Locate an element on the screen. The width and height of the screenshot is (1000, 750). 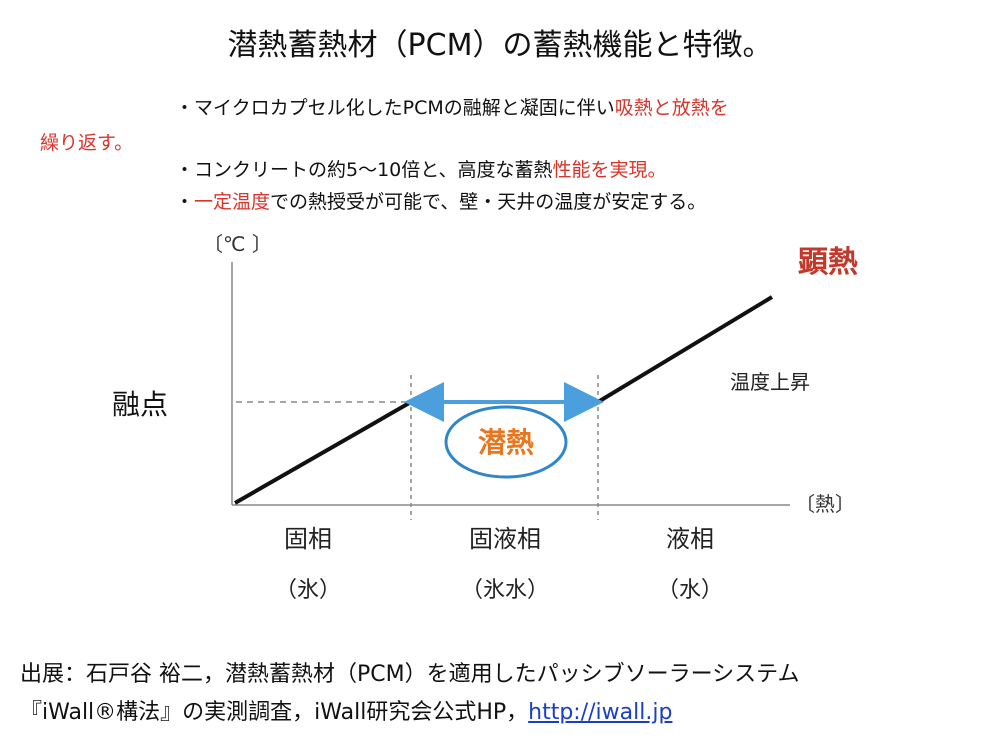
x-axis-unit: 〔熱〕 is located at coordinates (825, 504).